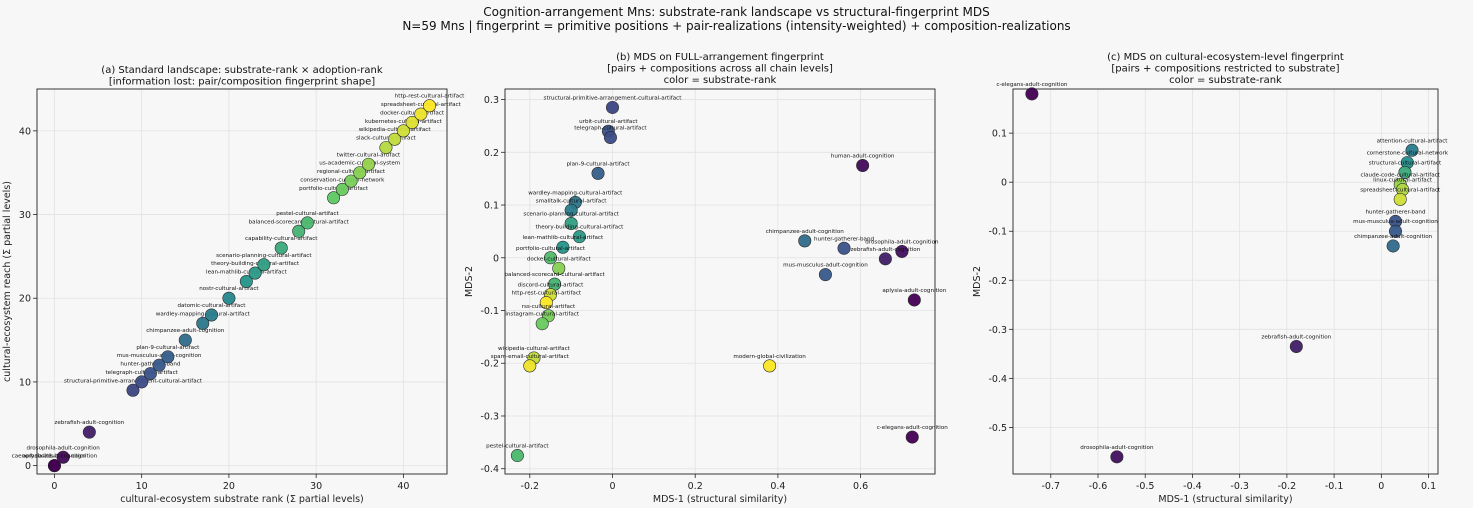 The height and width of the screenshot is (508, 1473). I want to click on point-annotation: lean-mathlib-cultural-artifact, so click(246, 273).